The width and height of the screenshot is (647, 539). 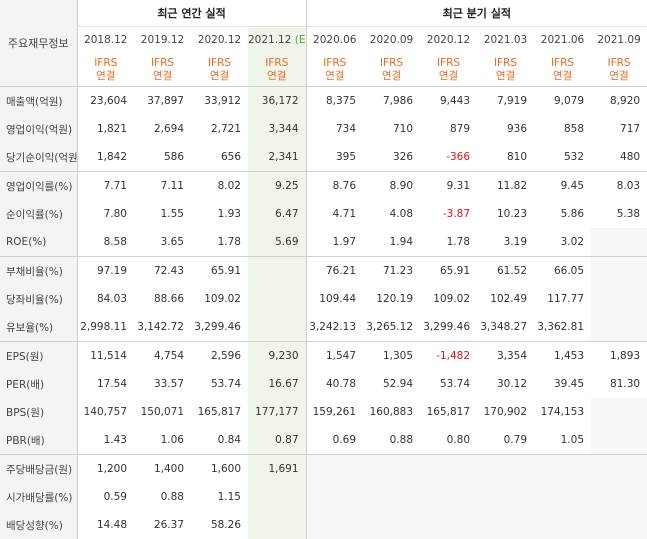 What do you see at coordinates (219, 525) in the screenshot?
I see `table-cell: 58.26` at bounding box center [219, 525].